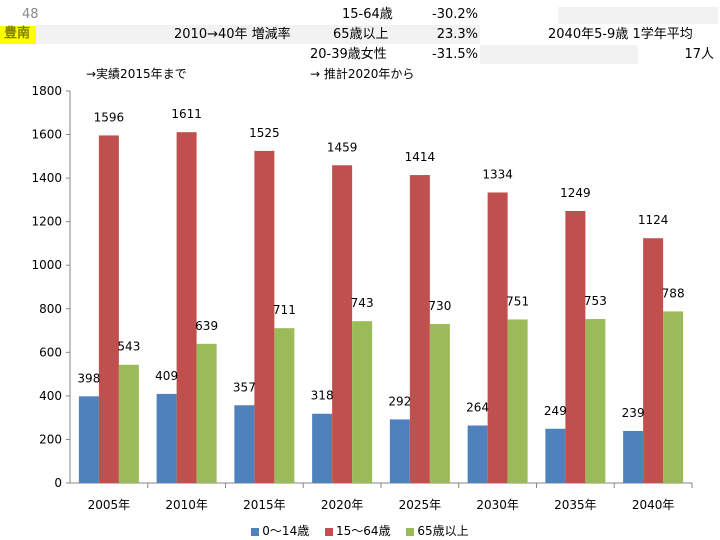 Image resolution: width=720 pixels, height=540 pixels. I want to click on y-tick-label: 600, so click(50, 352).